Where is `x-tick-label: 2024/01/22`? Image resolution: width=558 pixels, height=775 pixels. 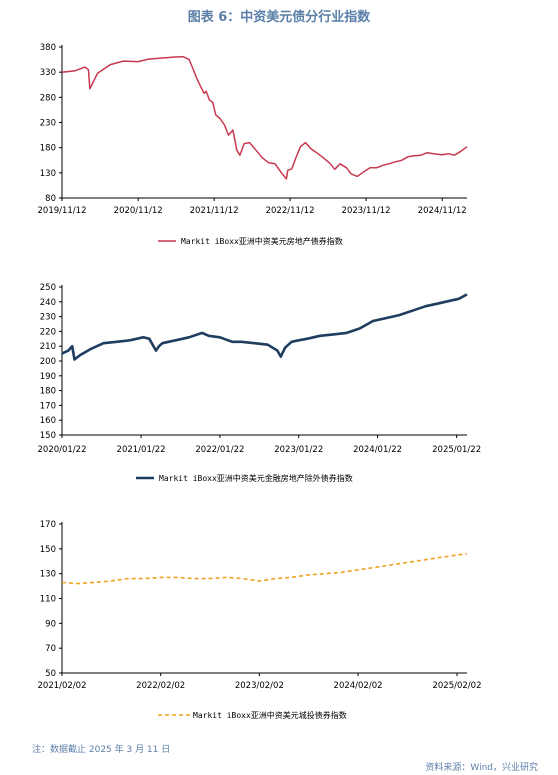 x-tick-label: 2024/01/22 is located at coordinates (377, 450).